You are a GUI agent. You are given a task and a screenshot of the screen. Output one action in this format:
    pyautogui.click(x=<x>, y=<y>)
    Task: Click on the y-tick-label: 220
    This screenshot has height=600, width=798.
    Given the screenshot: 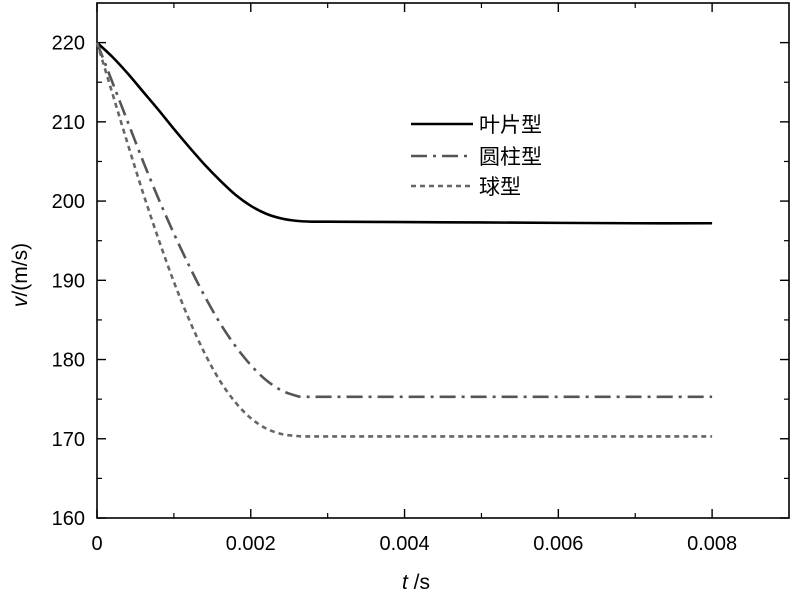 What is the action you would take?
    pyautogui.click(x=68, y=44)
    